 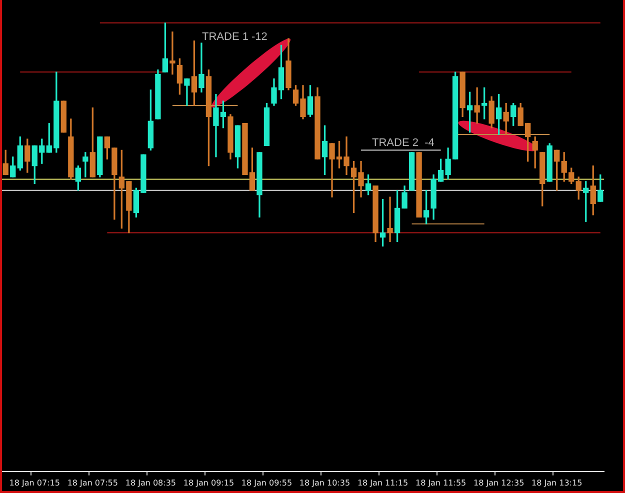 What do you see at coordinates (150, 483) in the screenshot?
I see `x-tick-label: 18 Jan 08:35` at bounding box center [150, 483].